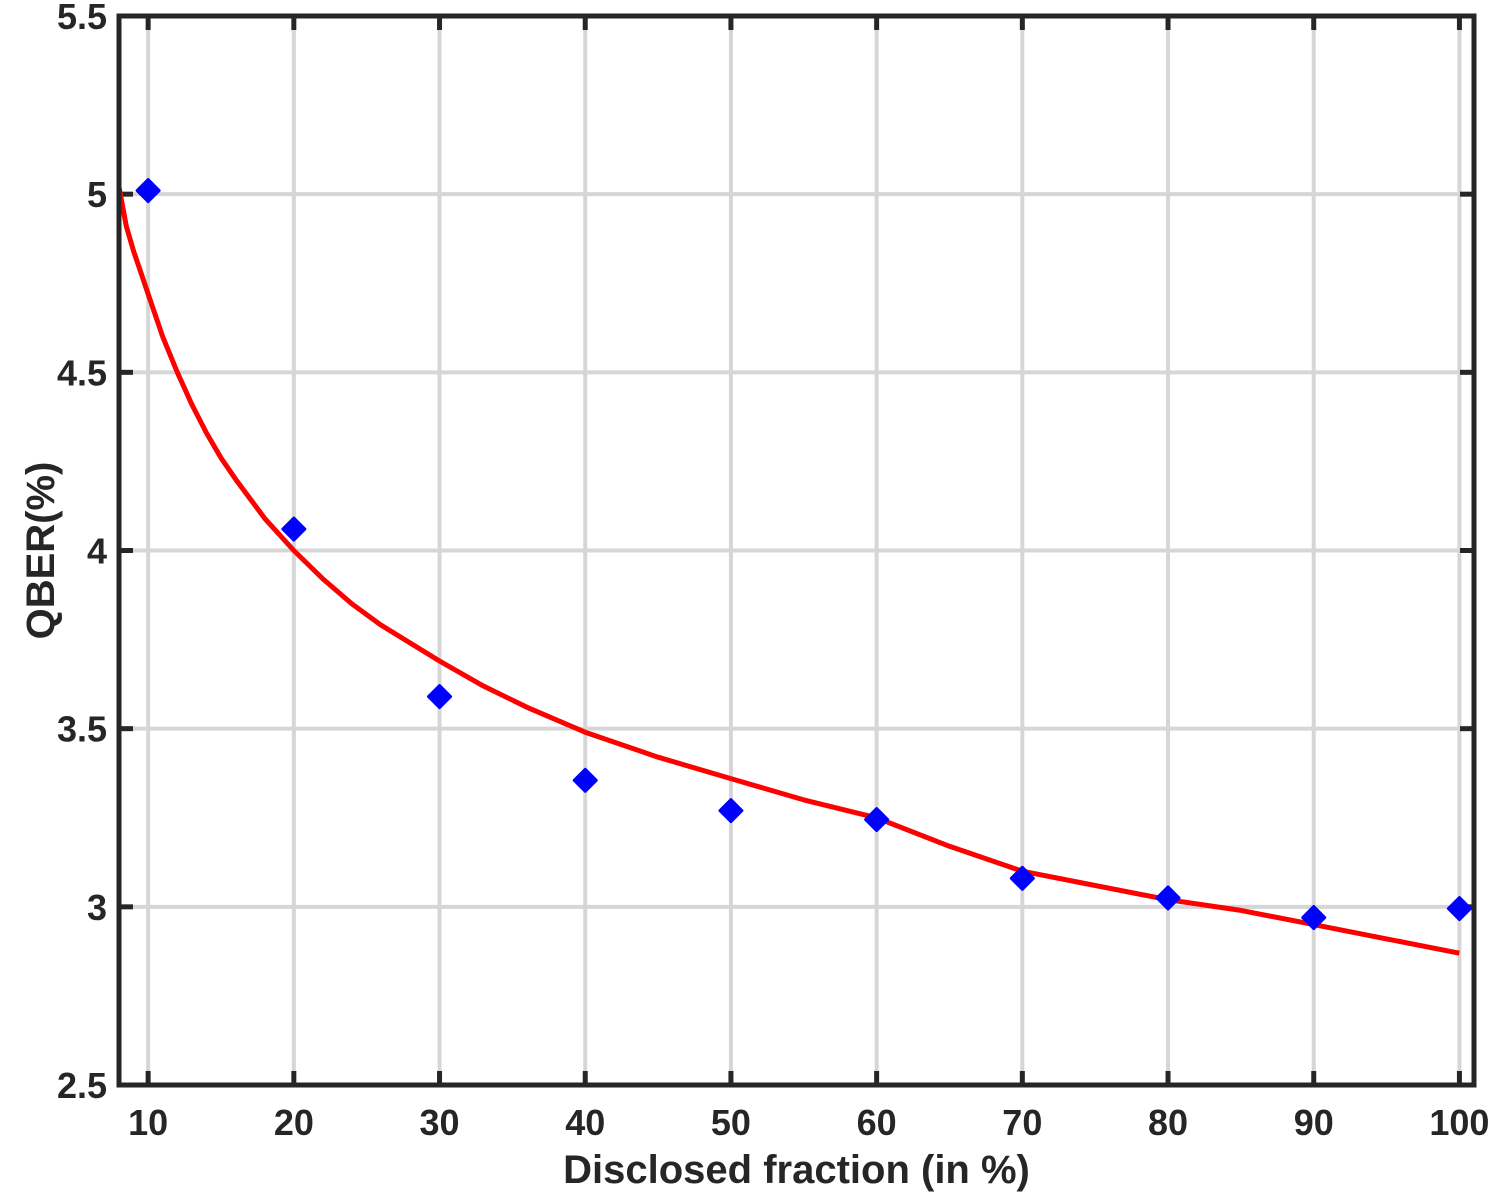 This screenshot has width=1496, height=1197. Describe the element at coordinates (731, 1122) in the screenshot. I see `x-tick-label: 50` at that location.